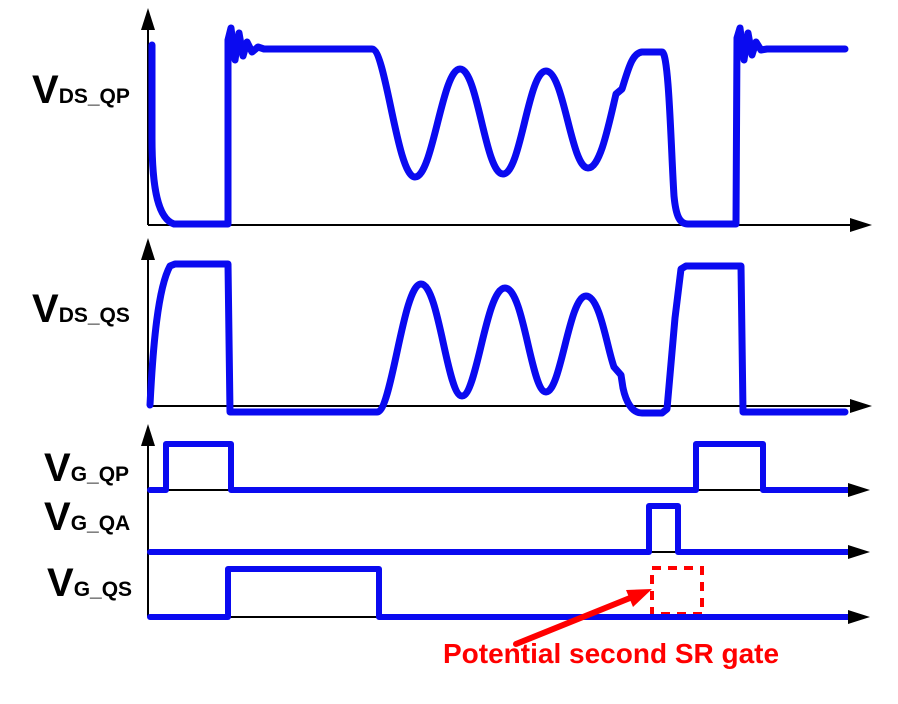 This screenshot has width=898, height=704. Describe the element at coordinates (100, 474) in the screenshot. I see `label-subscript: G_QP` at that location.